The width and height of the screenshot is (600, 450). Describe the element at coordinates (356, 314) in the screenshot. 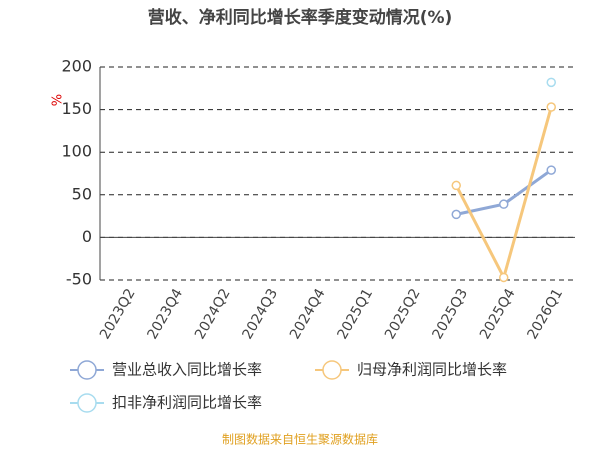

I see `x-tick-label: 2025Q1` at that location.